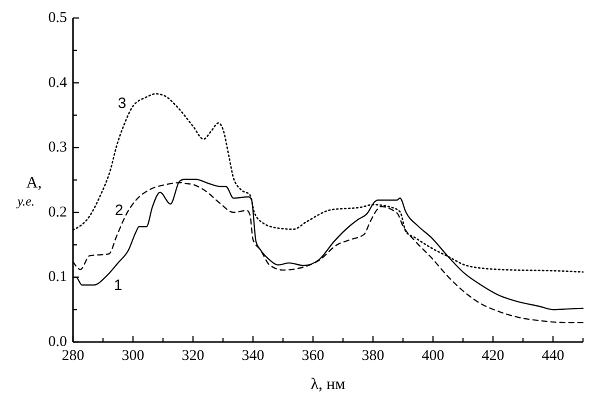 The height and width of the screenshot is (408, 600). Describe the element at coordinates (433, 356) in the screenshot. I see `x-tick-label: 400` at that location.